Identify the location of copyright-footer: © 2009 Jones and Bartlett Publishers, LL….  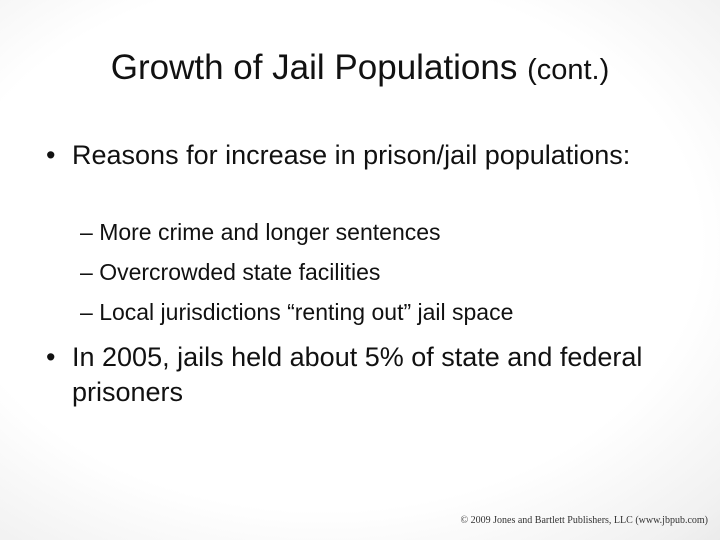
(584, 520).